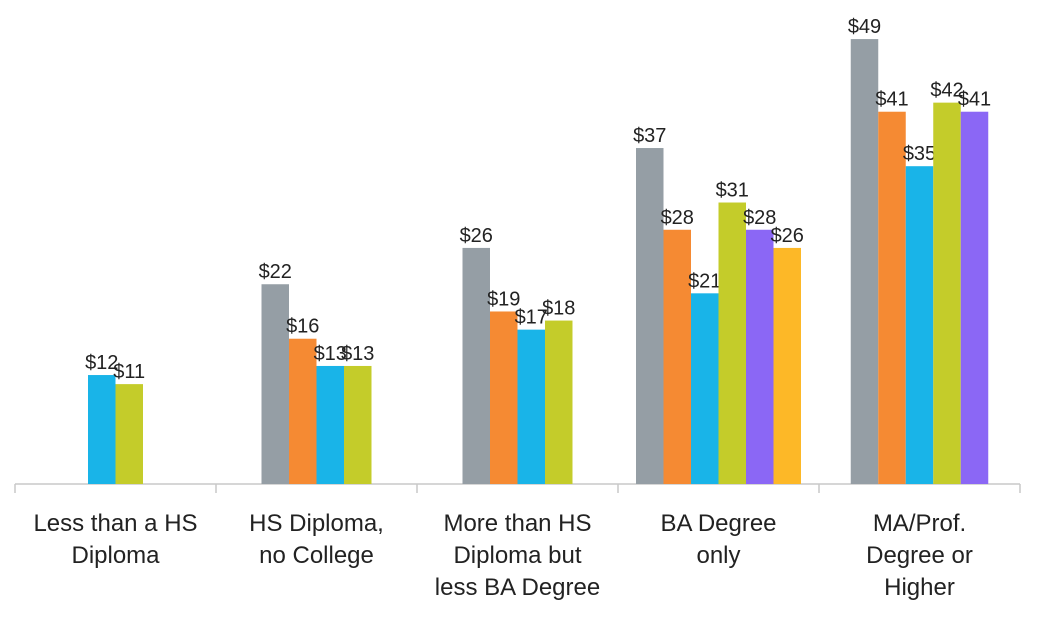 The height and width of the screenshot is (623, 1041). Describe the element at coordinates (718, 539) in the screenshot. I see `x-tick-label: BA Degree only` at that location.